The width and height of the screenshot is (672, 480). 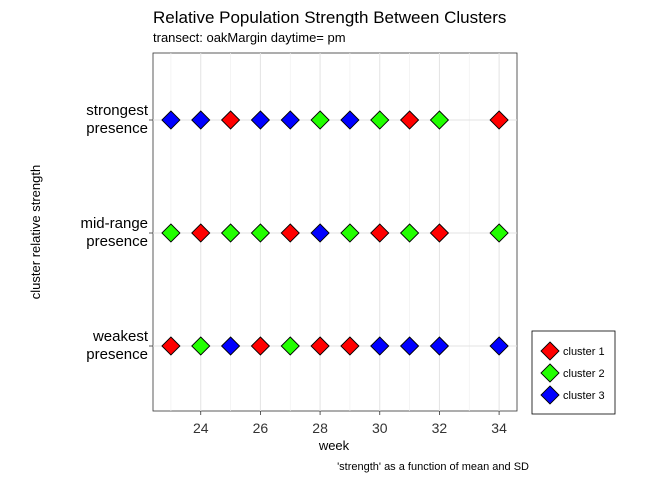 What do you see at coordinates (380, 428) in the screenshot?
I see `x-tick-label: 30` at bounding box center [380, 428].